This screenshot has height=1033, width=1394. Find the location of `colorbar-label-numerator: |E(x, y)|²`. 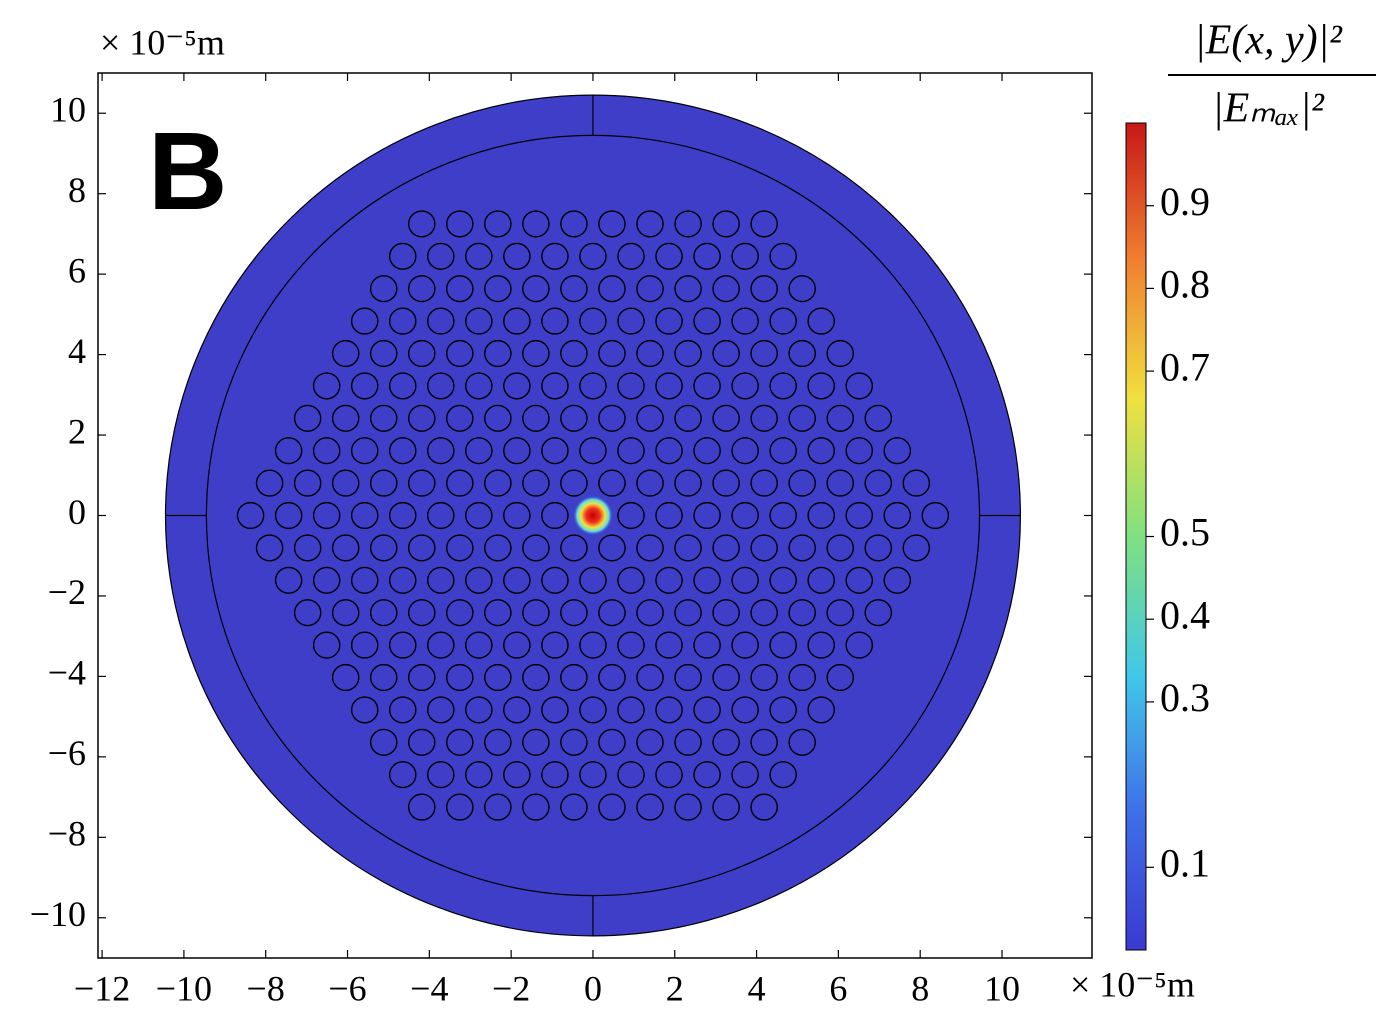

colorbar-label-numerator: |E(x, y)|² is located at coordinates (1268, 41).